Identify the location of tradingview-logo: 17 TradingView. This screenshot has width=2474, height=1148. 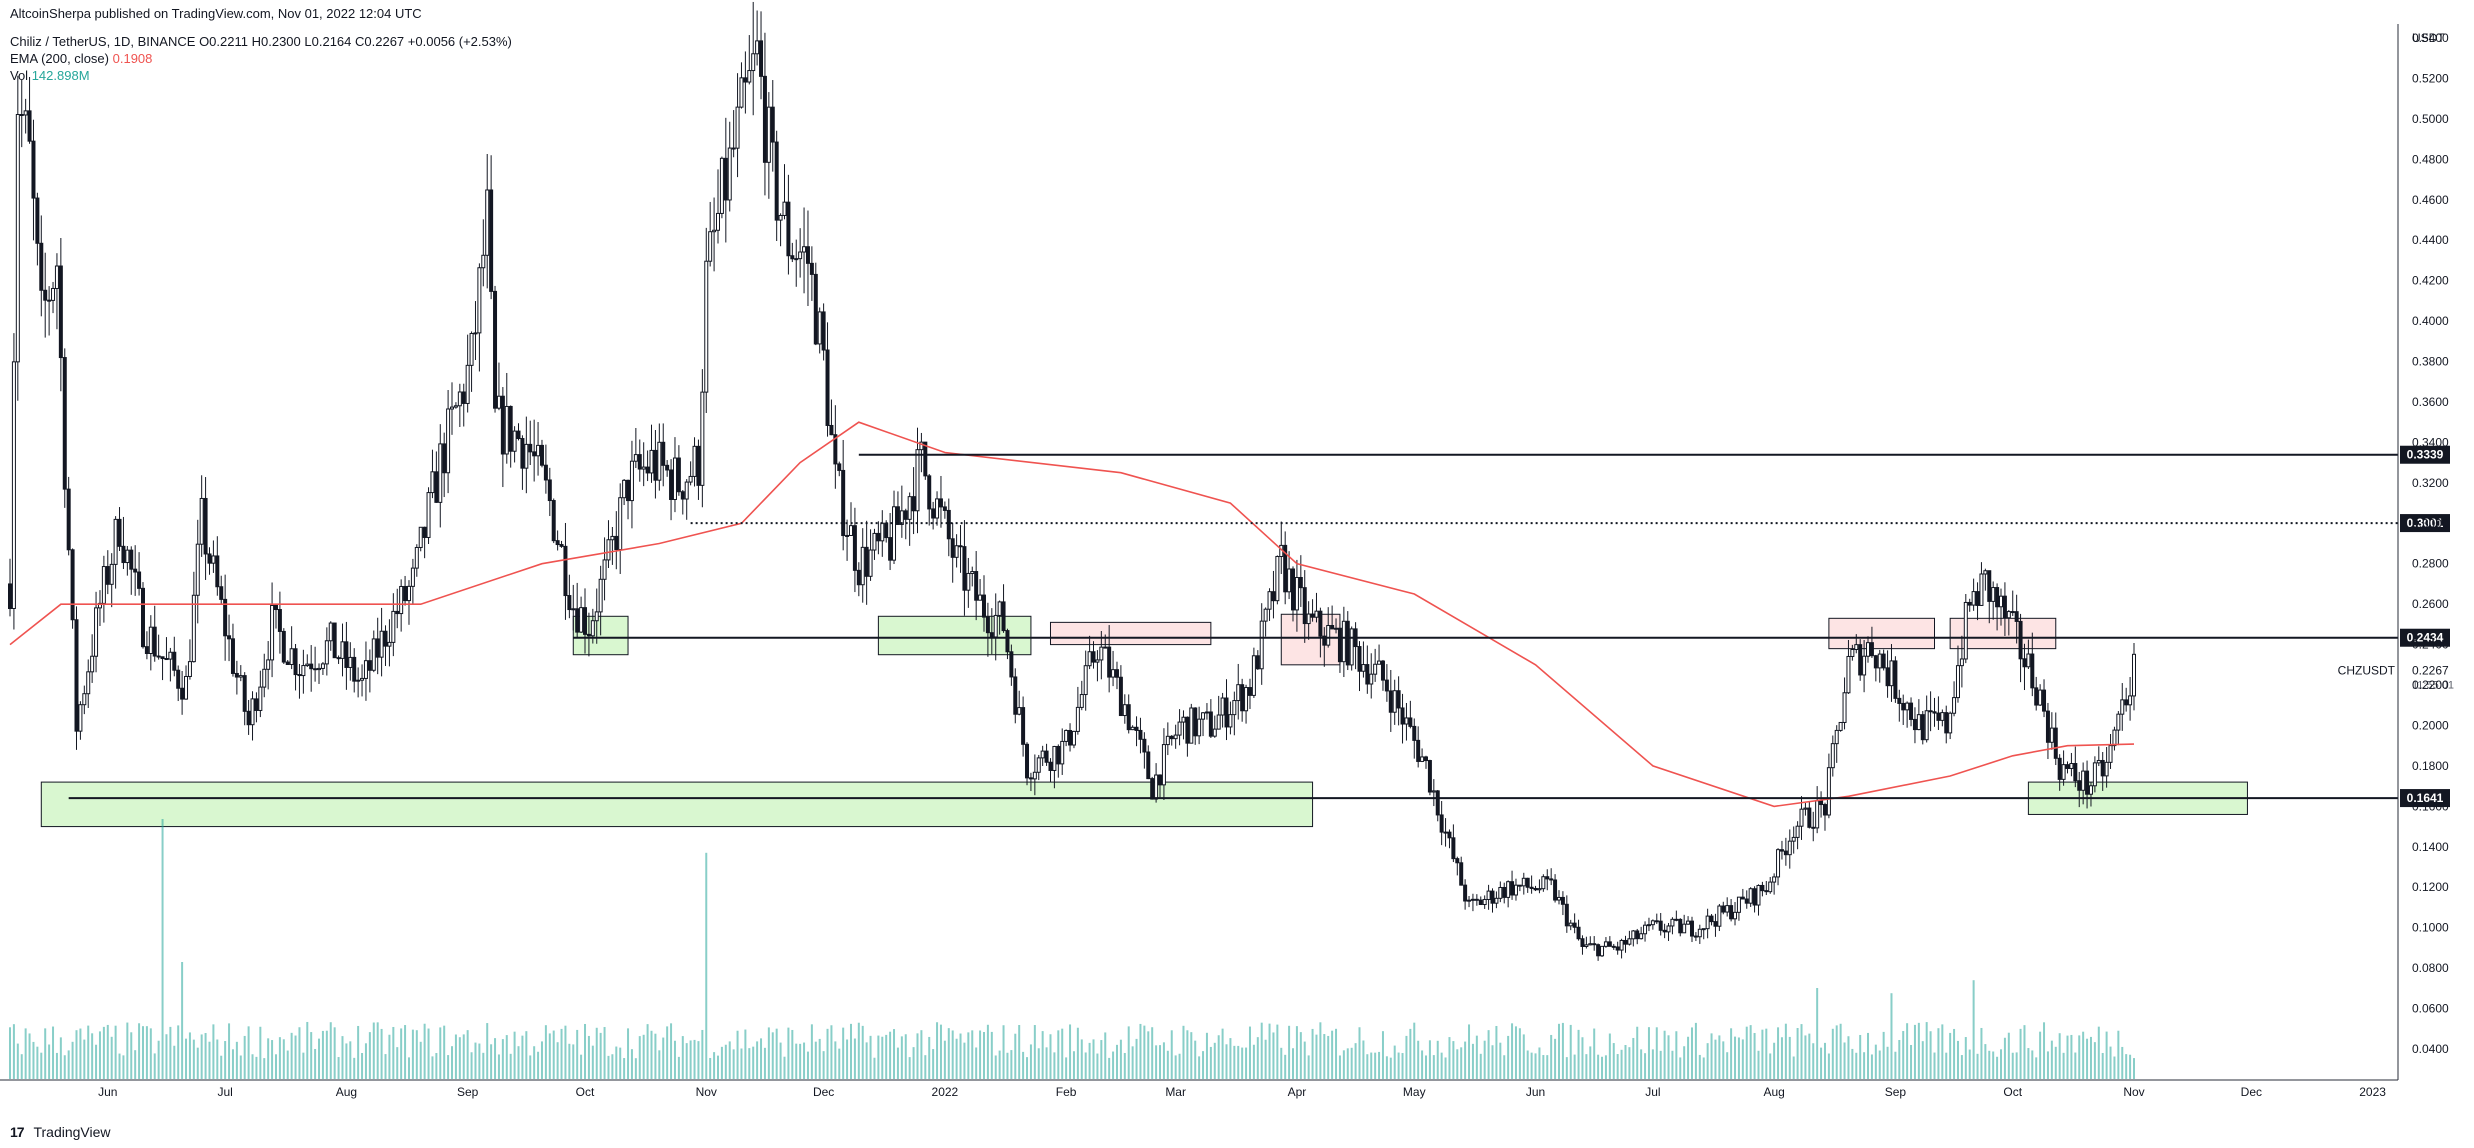
(60, 1132).